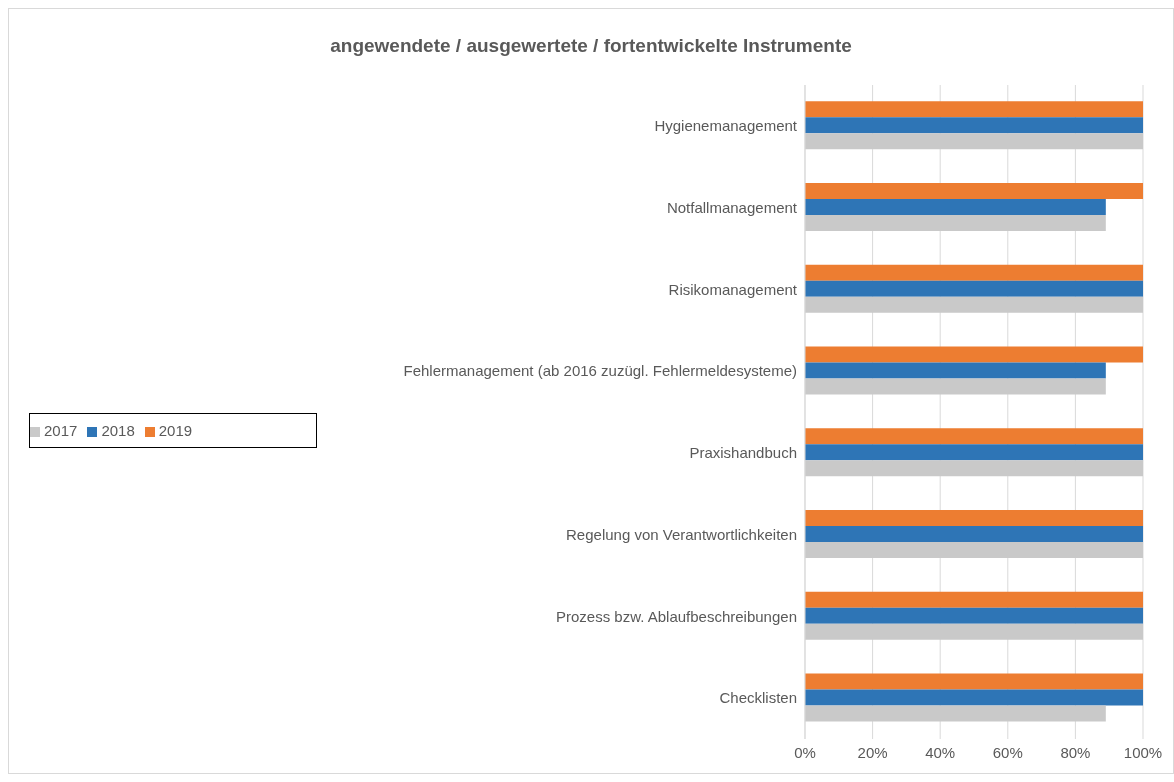 The height and width of the screenshot is (782, 1174). What do you see at coordinates (732, 207) in the screenshot?
I see `y-tick-label: Notfallmanagement` at bounding box center [732, 207].